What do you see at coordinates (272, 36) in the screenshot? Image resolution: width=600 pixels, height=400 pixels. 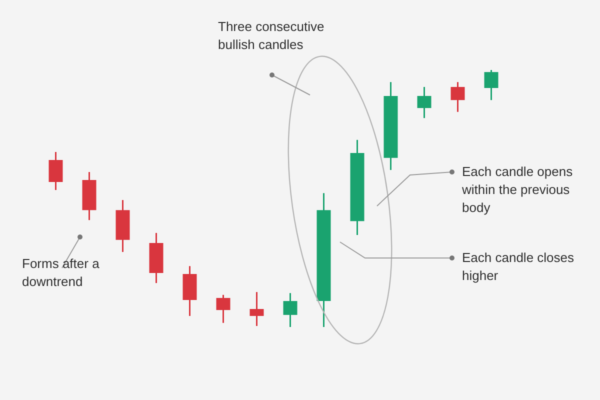 I see `text: Three consecutive bullish candles` at bounding box center [272, 36].